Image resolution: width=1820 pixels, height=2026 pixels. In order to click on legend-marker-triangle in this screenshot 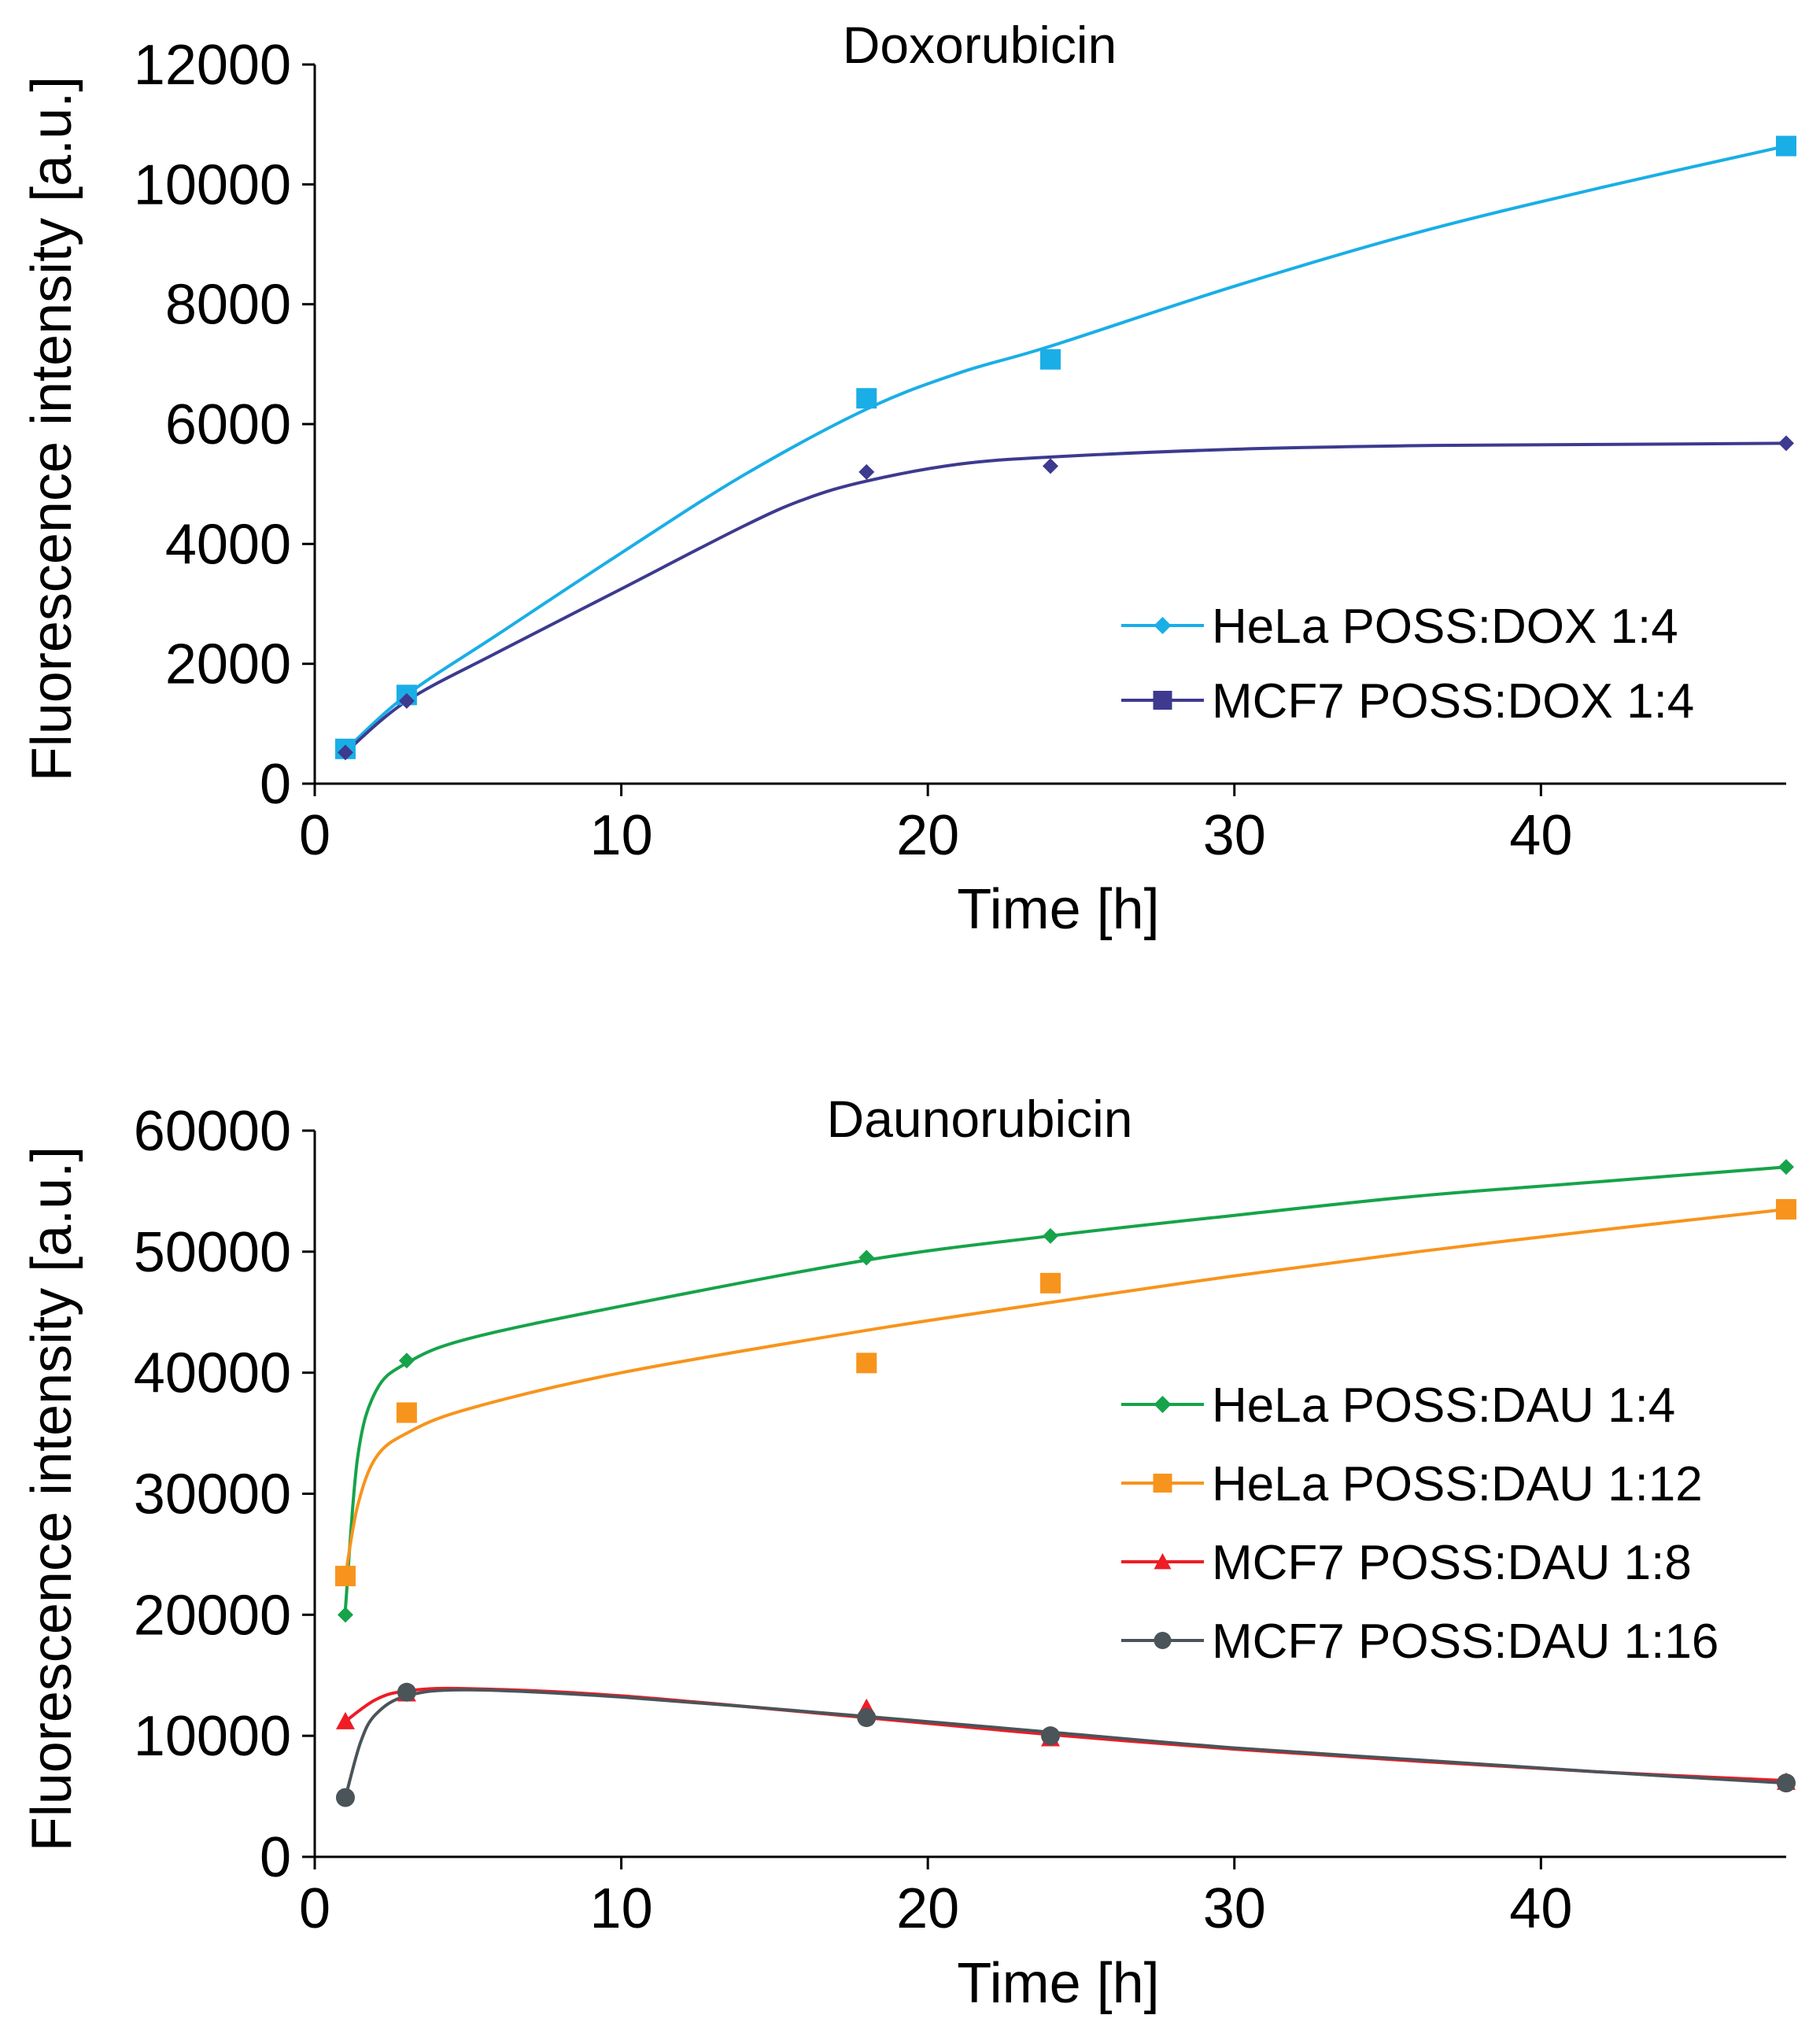, I will do `click(1163, 1561)`.